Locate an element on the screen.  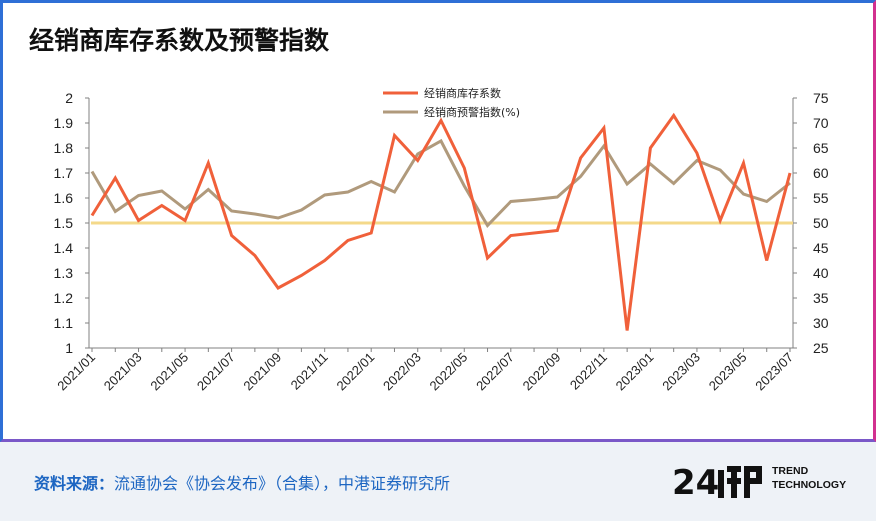
y-left-tick-label: 1.7 is located at coordinates (64, 173).